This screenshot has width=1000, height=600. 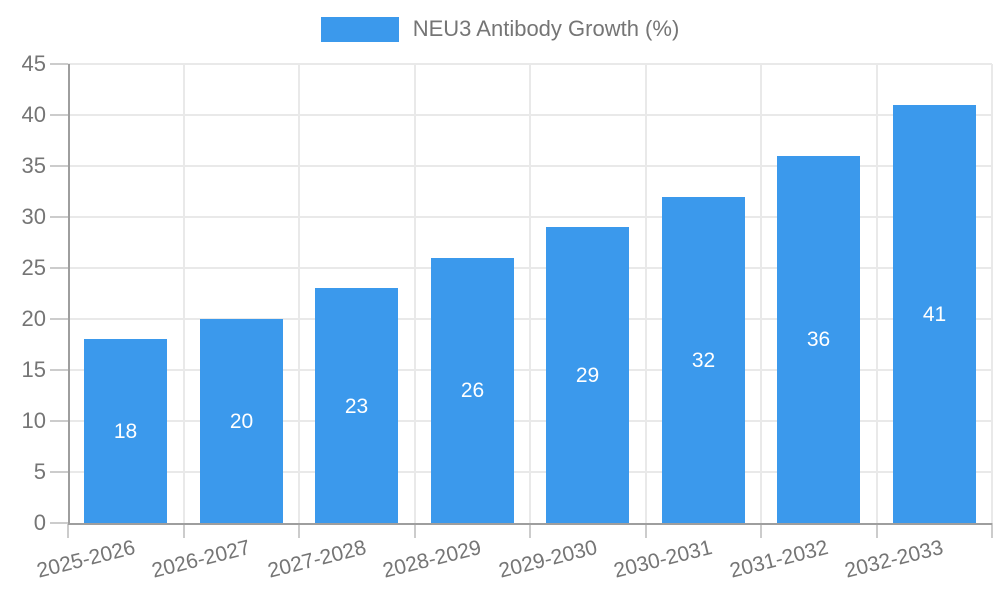 I want to click on y-axis-tick-label: 35, so click(x=33, y=165).